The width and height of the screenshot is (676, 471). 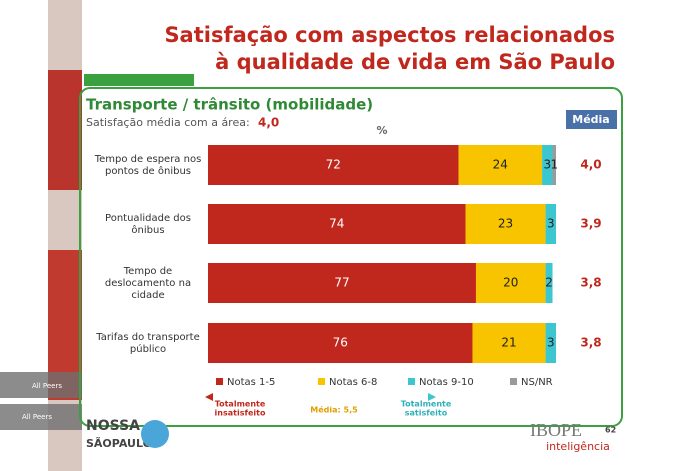 I want to click on logo-left: SÃOPAULO, so click(x=119, y=443).